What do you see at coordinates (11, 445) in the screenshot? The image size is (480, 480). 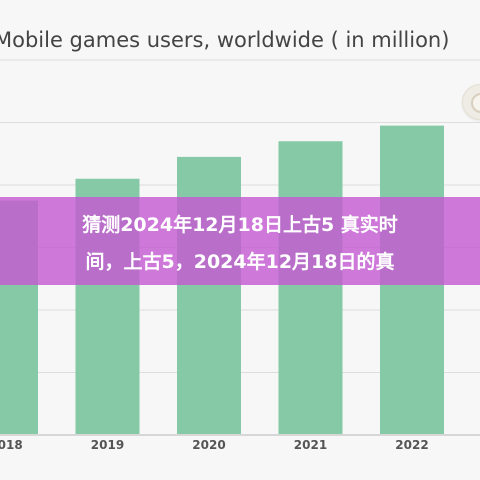 I see `x-tick-label-2018: 2018` at bounding box center [11, 445].